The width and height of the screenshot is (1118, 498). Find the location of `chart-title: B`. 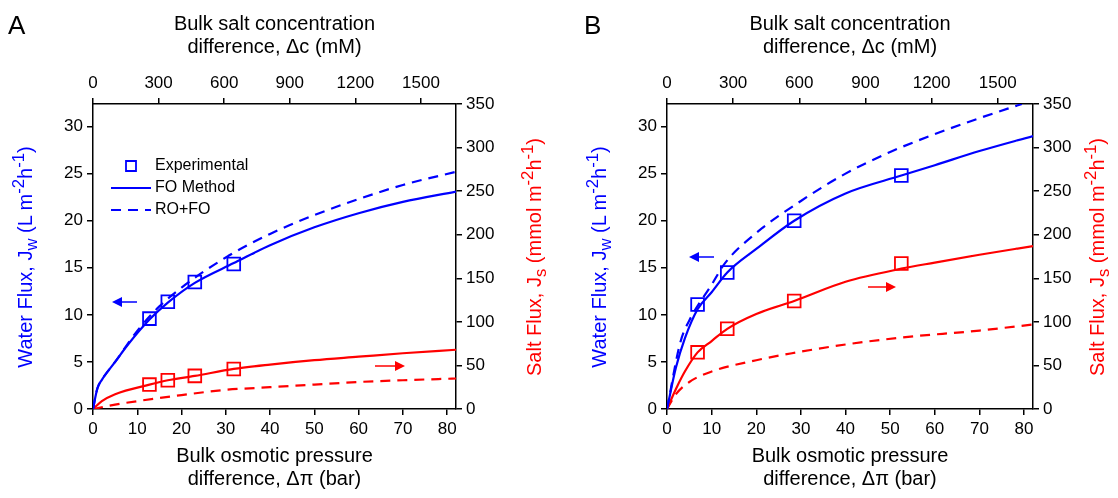

chart-title: B is located at coordinates (593, 25).